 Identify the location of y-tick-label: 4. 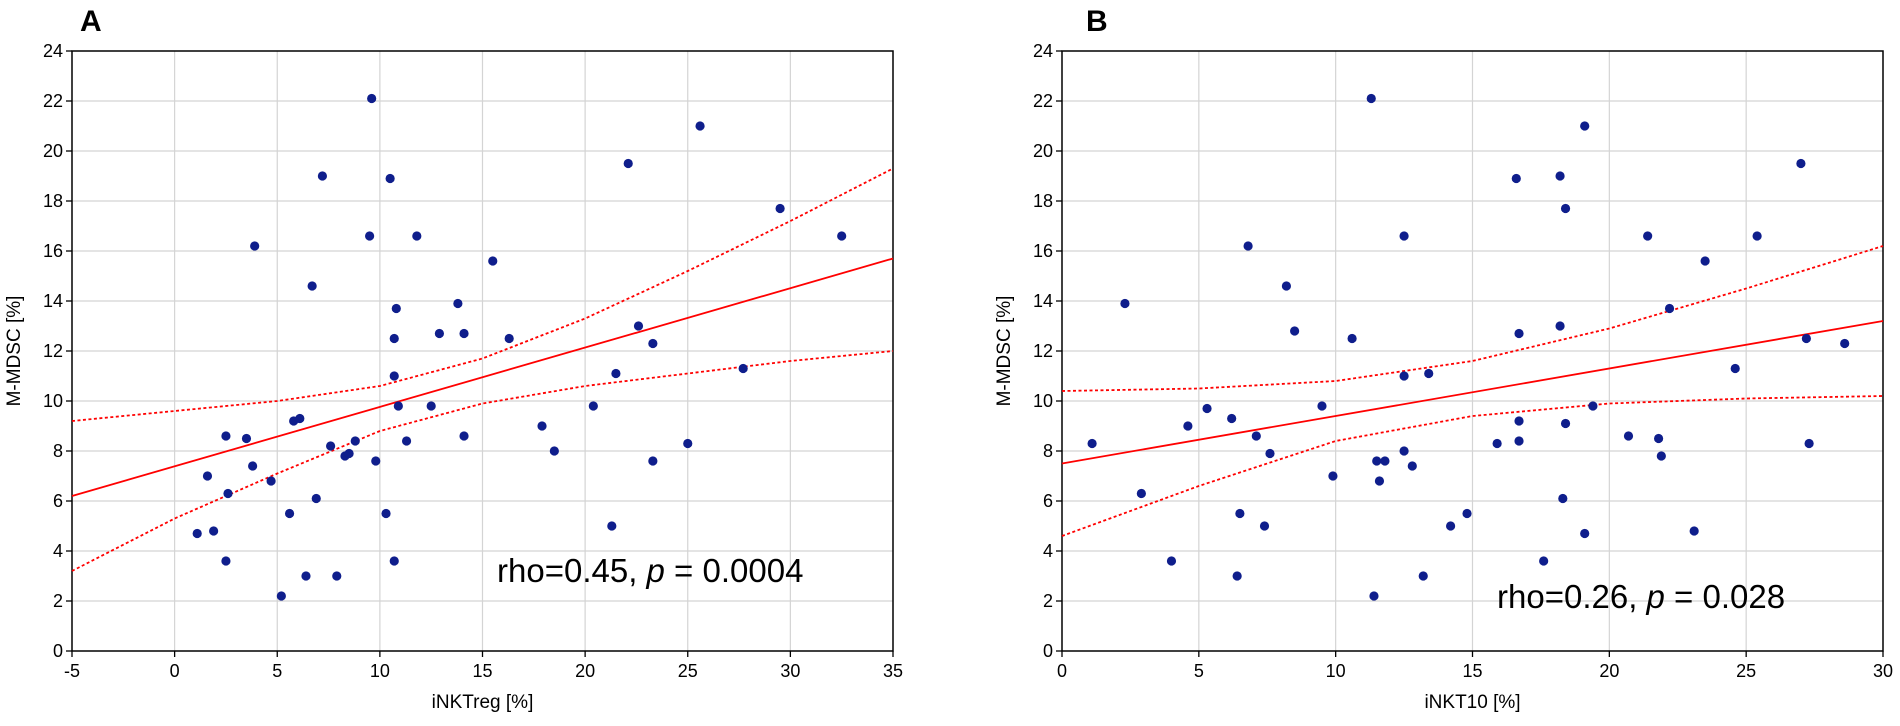
(1048, 551).